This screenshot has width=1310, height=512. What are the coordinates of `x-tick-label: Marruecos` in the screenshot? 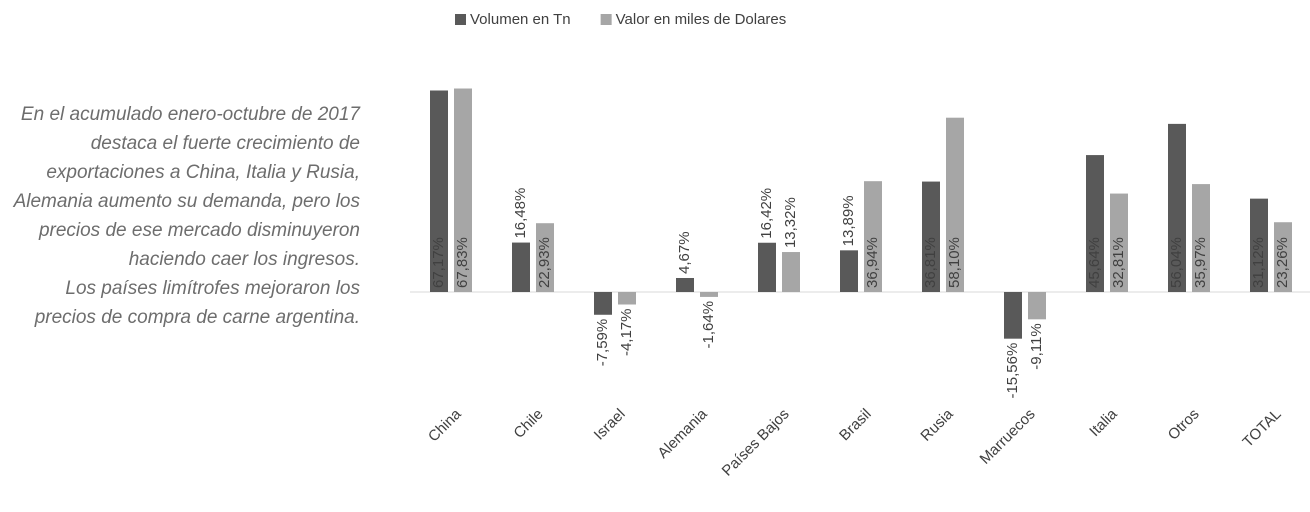 It's located at (1008, 437).